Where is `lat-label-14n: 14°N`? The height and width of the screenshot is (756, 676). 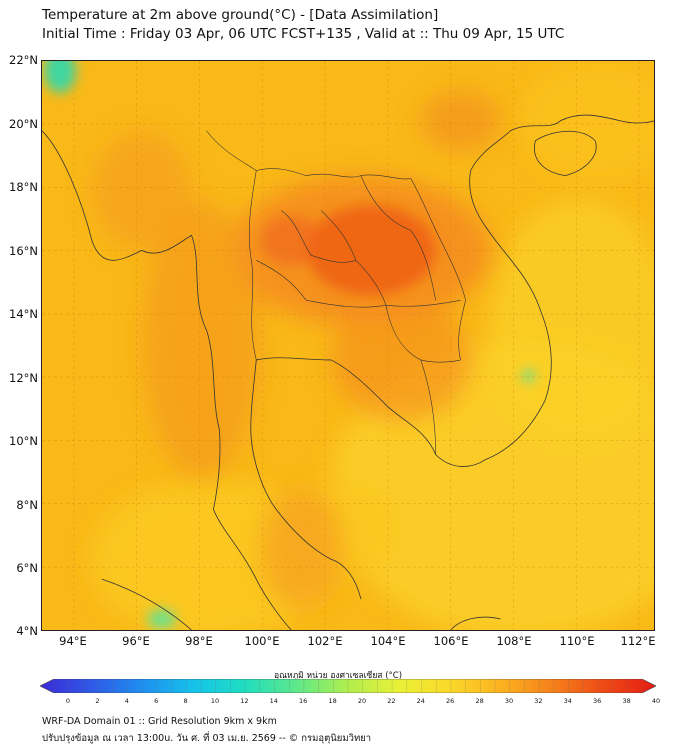 lat-label-14n: 14°N is located at coordinates (23, 314).